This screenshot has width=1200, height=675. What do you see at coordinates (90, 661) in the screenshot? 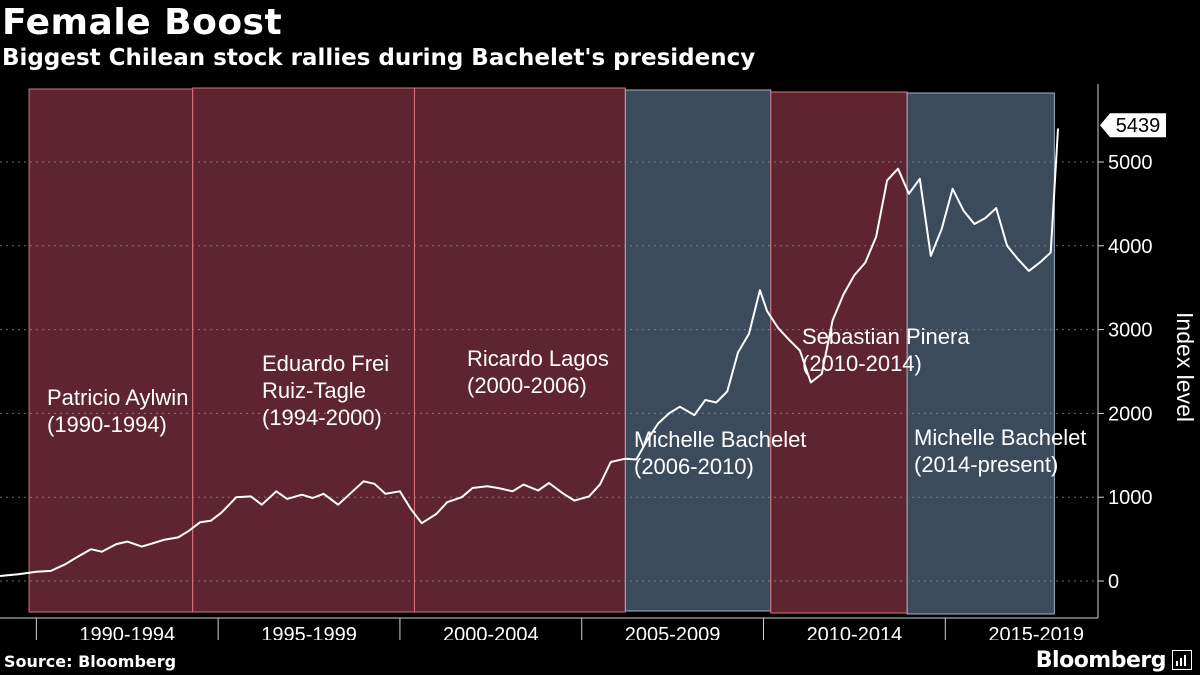
I see `source-note: Source: Bloomberg` at bounding box center [90, 661].